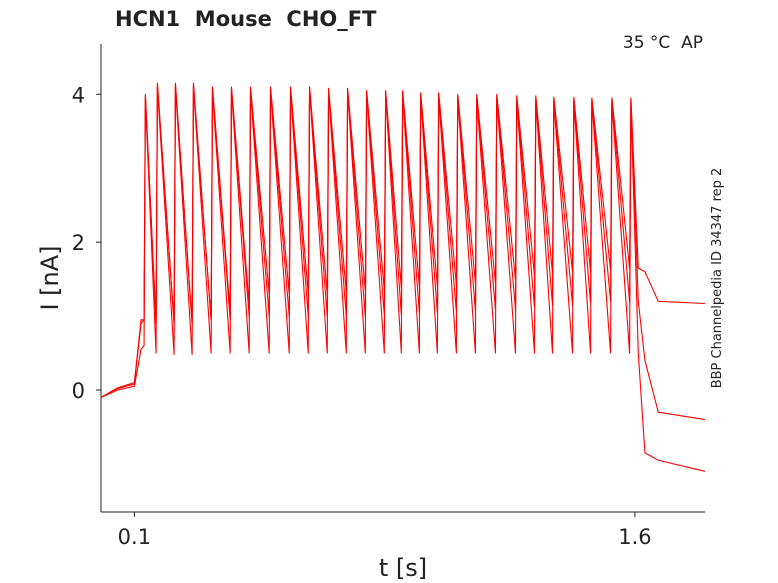 Image resolution: width=778 pixels, height=583 pixels. I want to click on x-tick-label: 1.6, so click(634, 537).